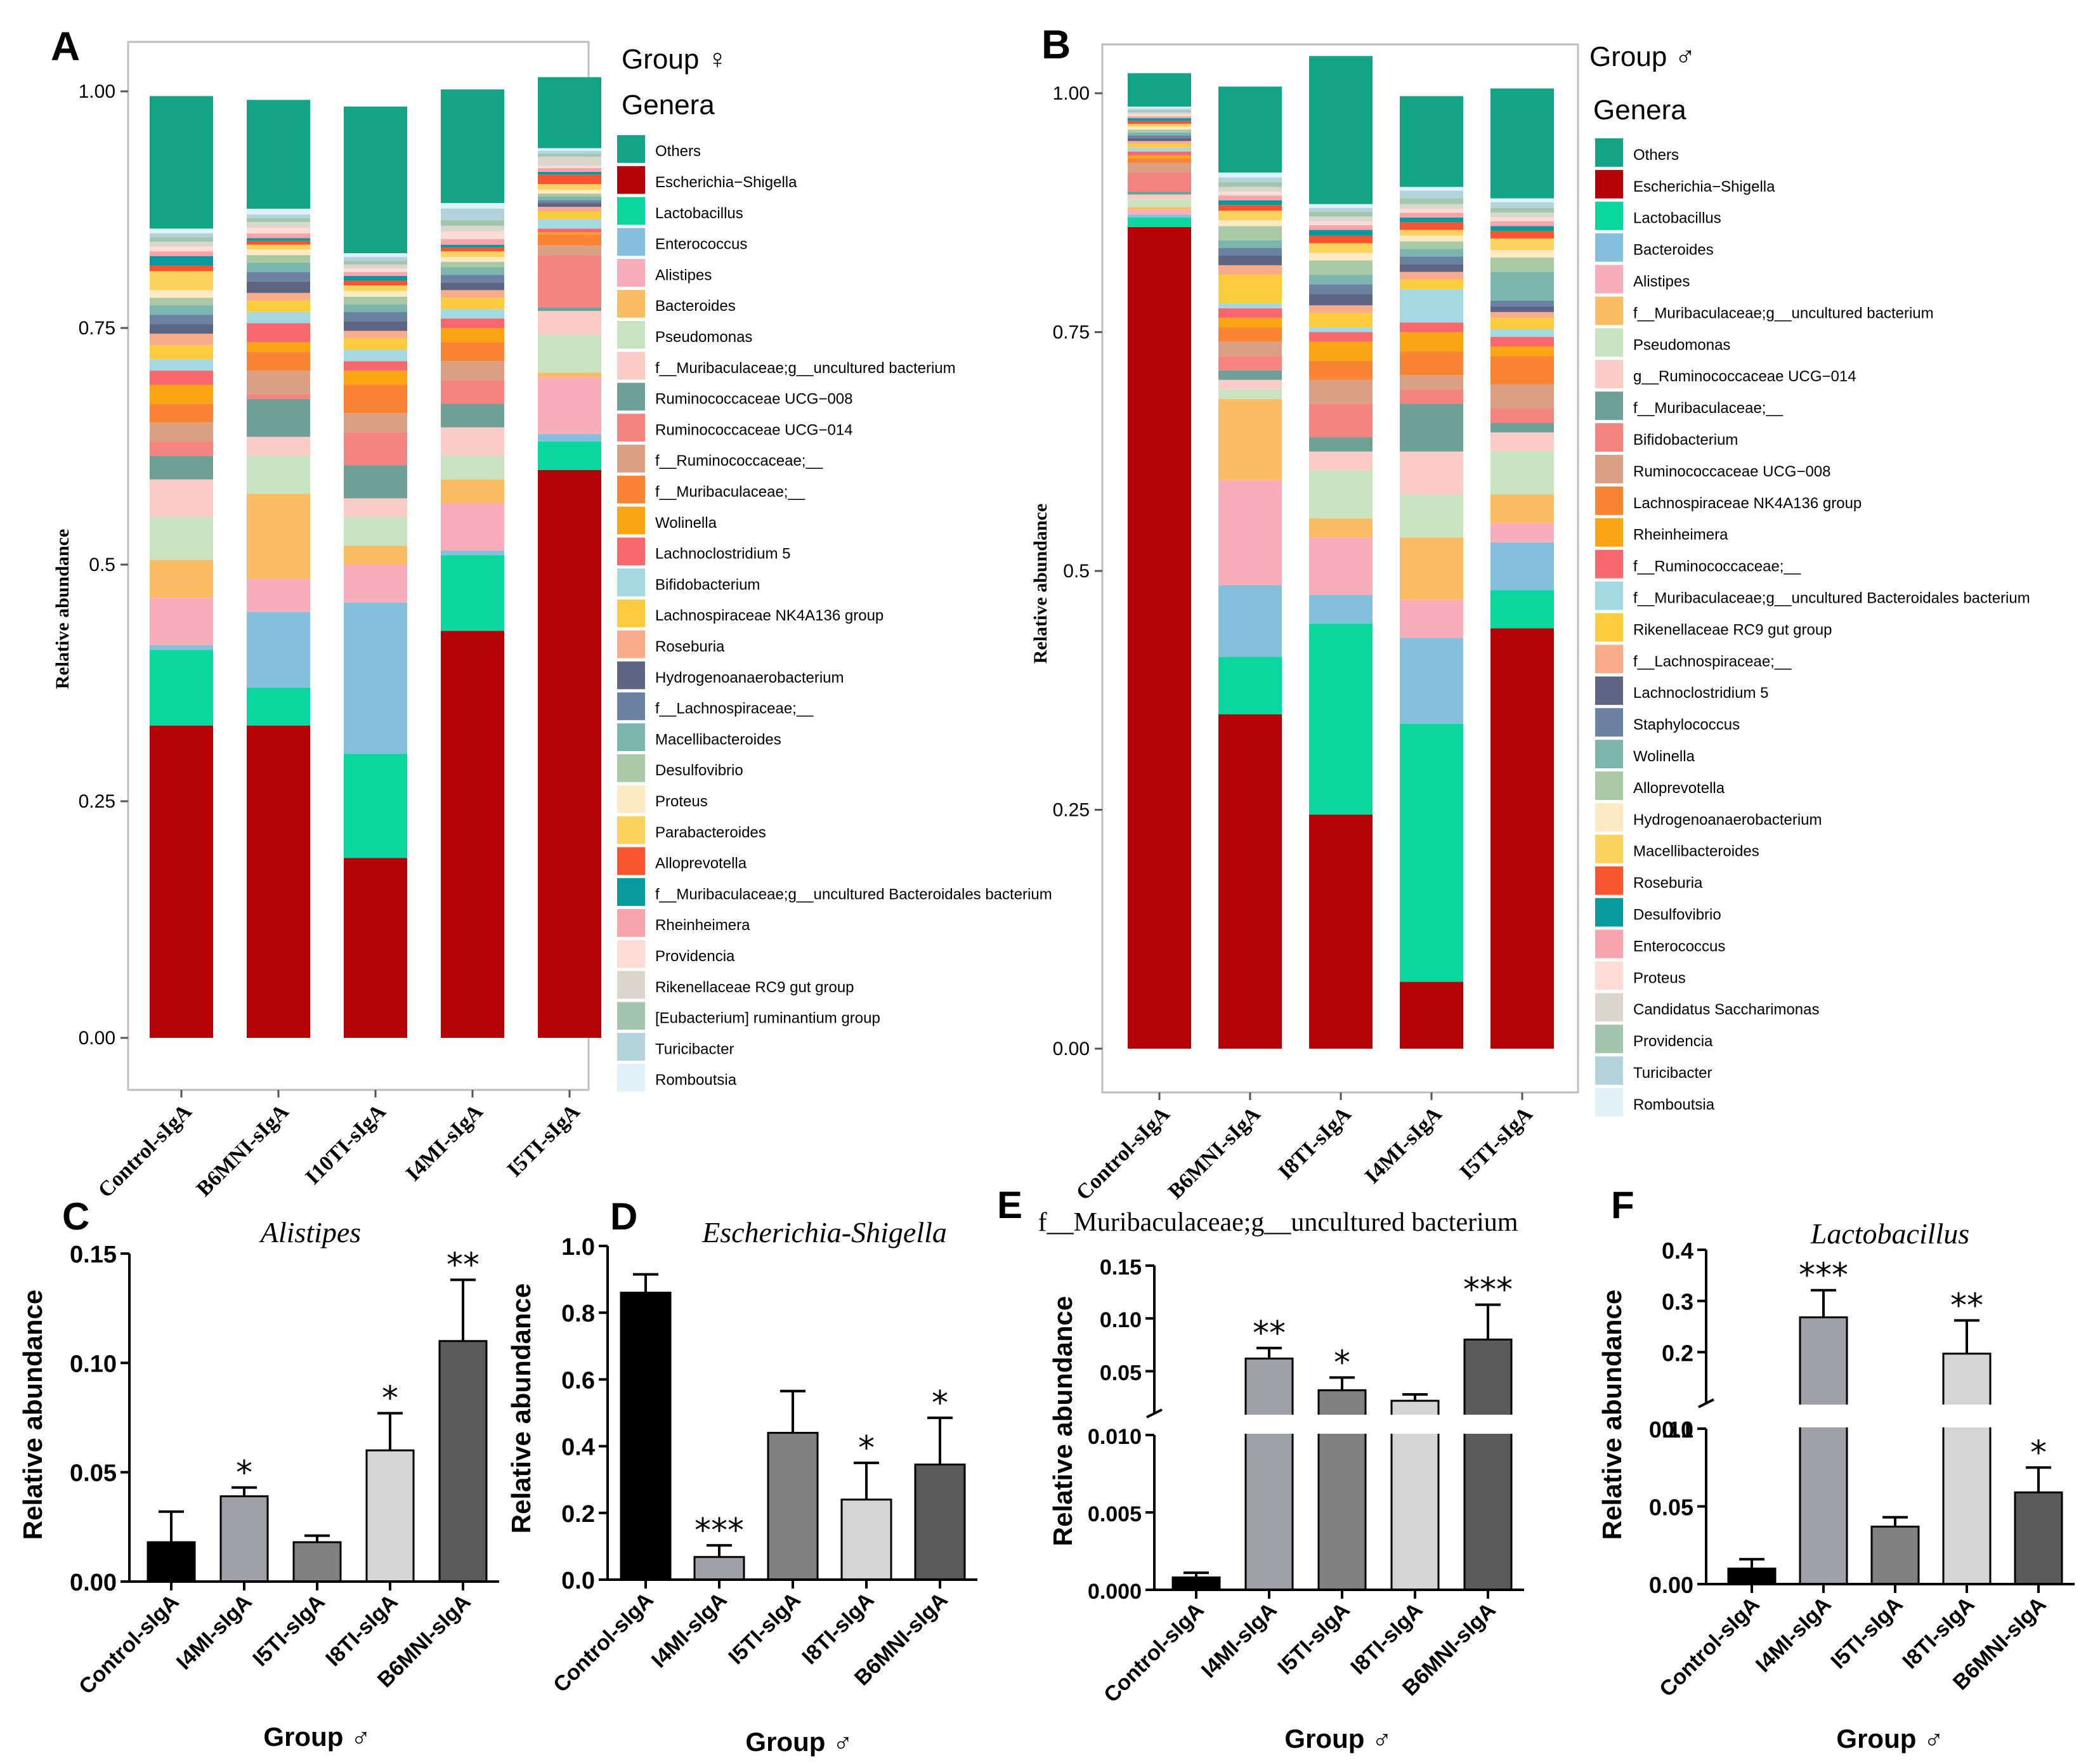  What do you see at coordinates (544, 1140) in the screenshot?
I see `x-tick-label-a: I5TI-sIgA` at bounding box center [544, 1140].